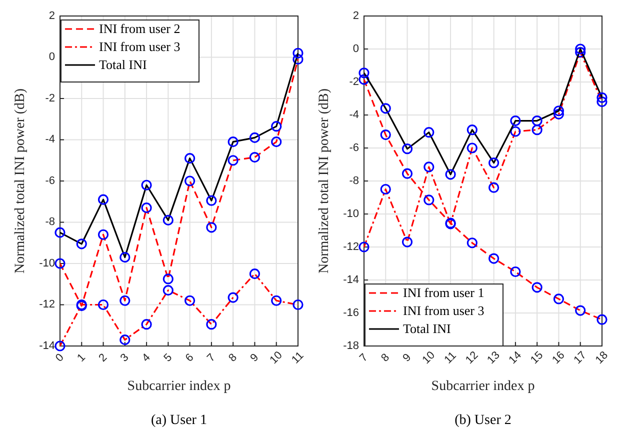  What do you see at coordinates (472, 358) in the screenshot?
I see `x-tick-label: 12` at bounding box center [472, 358].